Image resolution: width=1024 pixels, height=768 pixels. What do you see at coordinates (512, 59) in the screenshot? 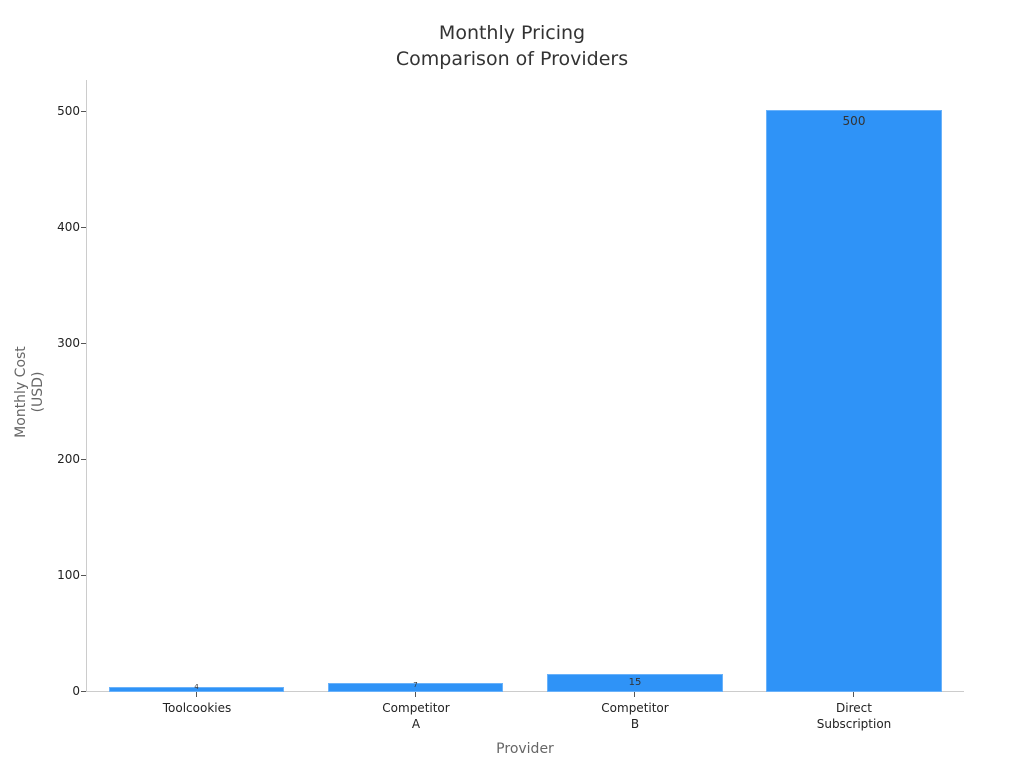
I see `chart-title-line-2: Comparison of Providers` at bounding box center [512, 59].